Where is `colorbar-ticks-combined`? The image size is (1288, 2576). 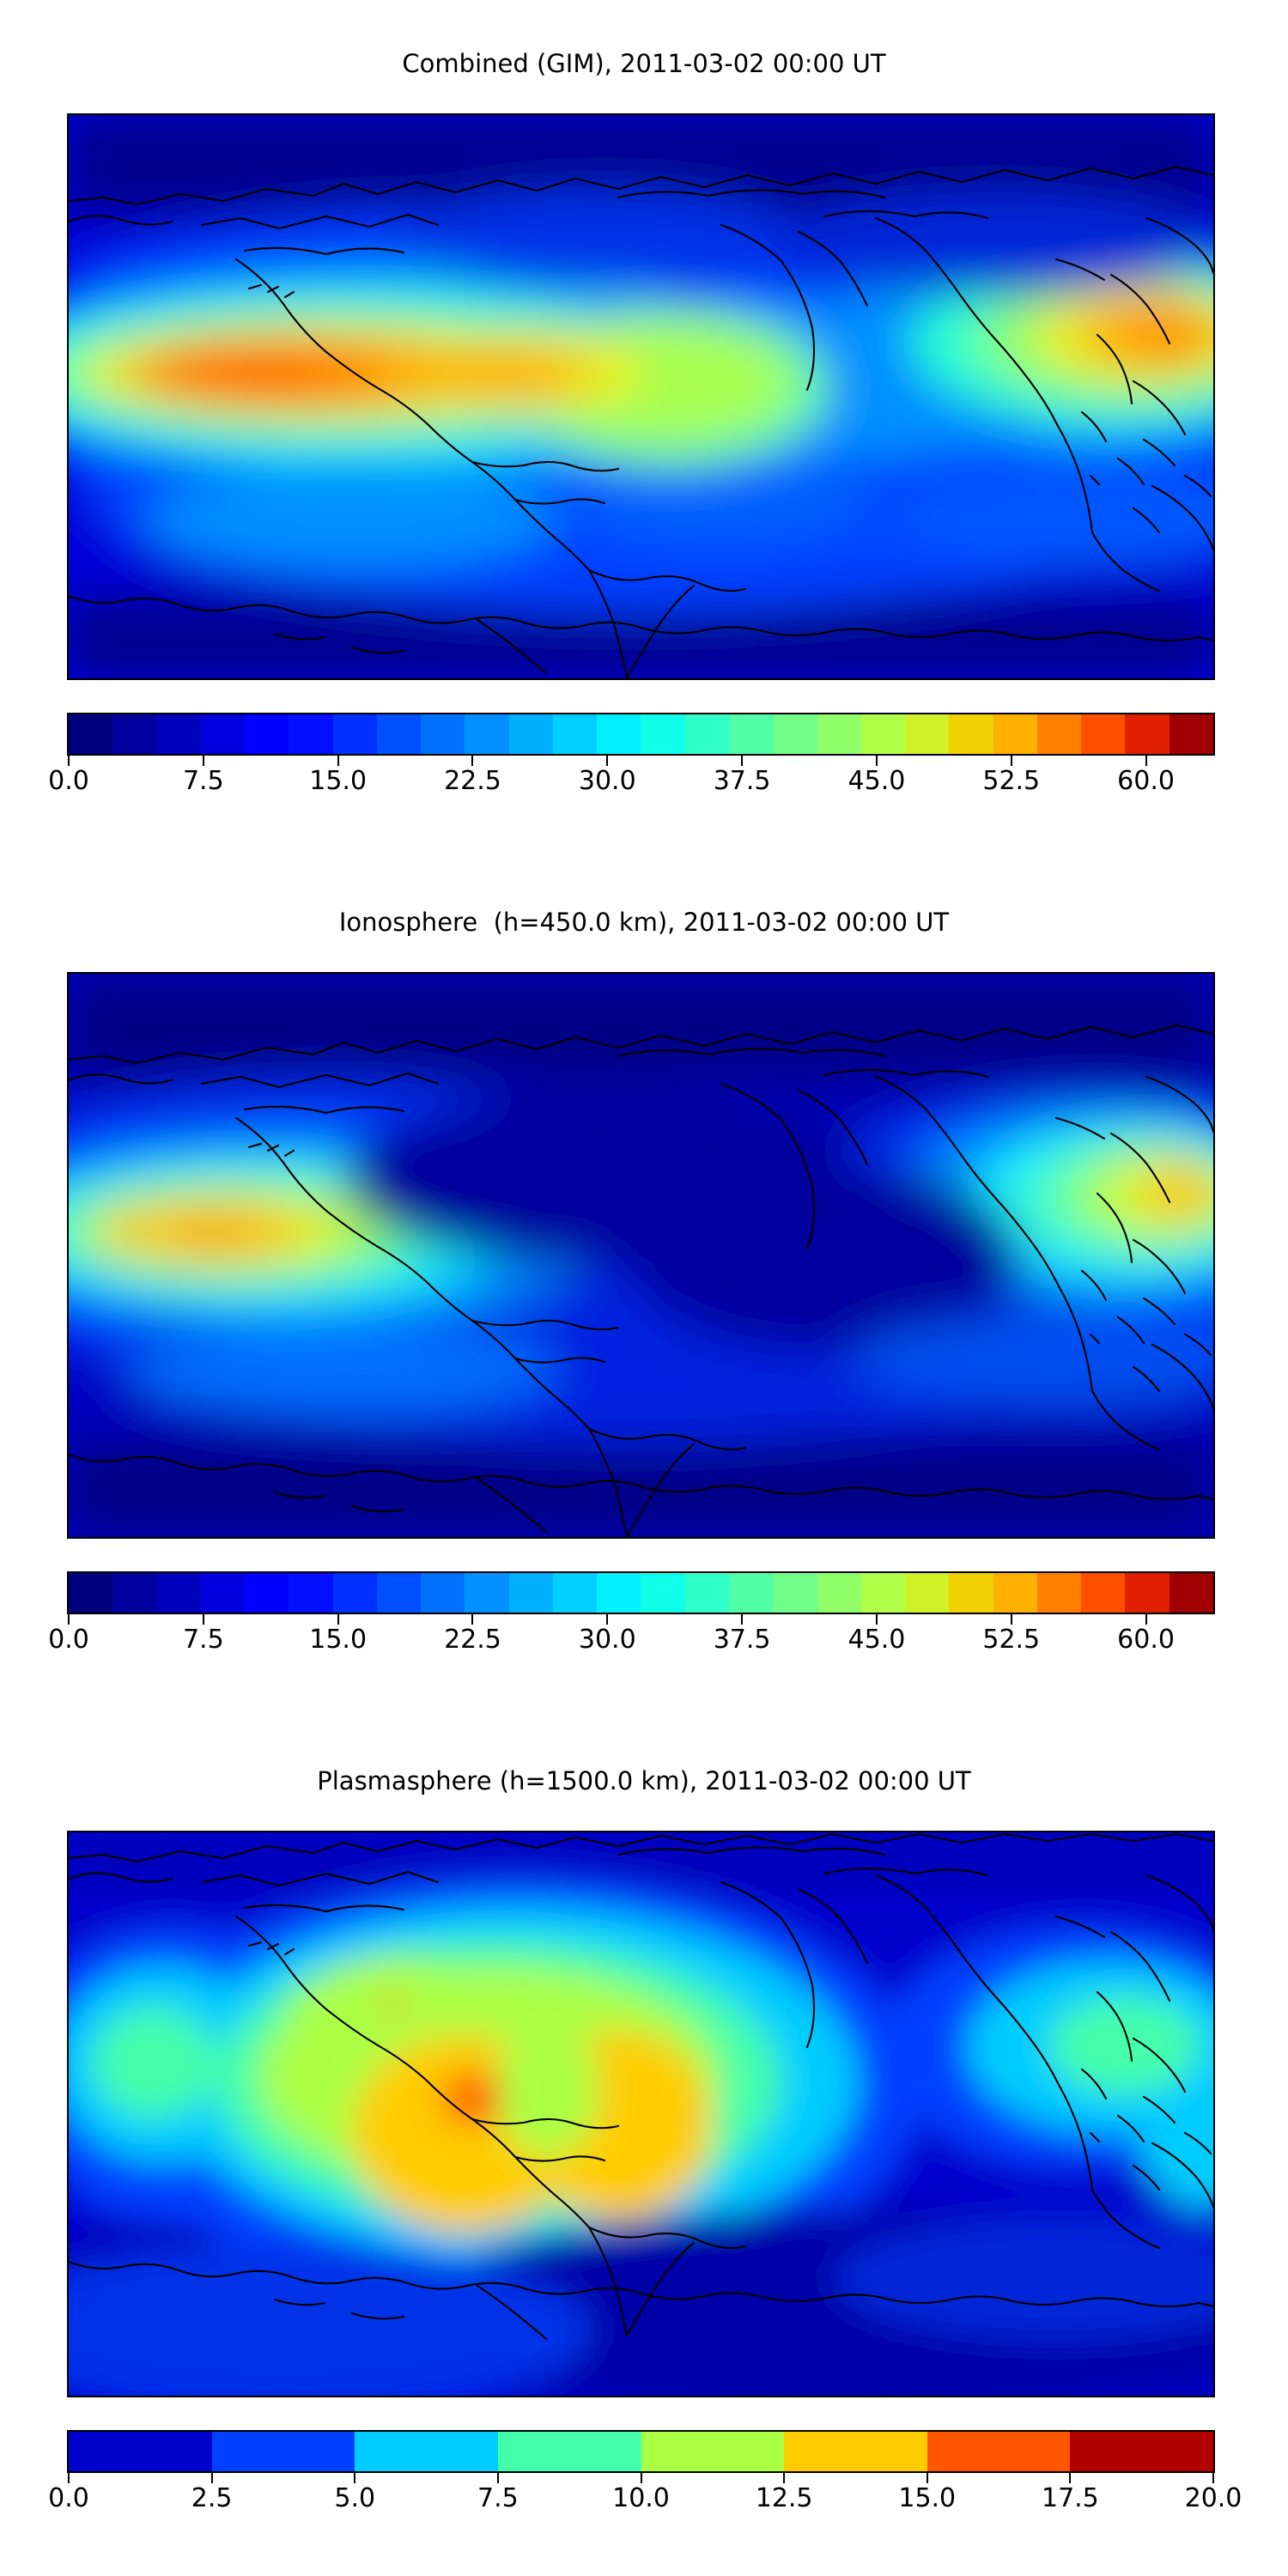 colorbar-ticks-combined is located at coordinates (641, 761).